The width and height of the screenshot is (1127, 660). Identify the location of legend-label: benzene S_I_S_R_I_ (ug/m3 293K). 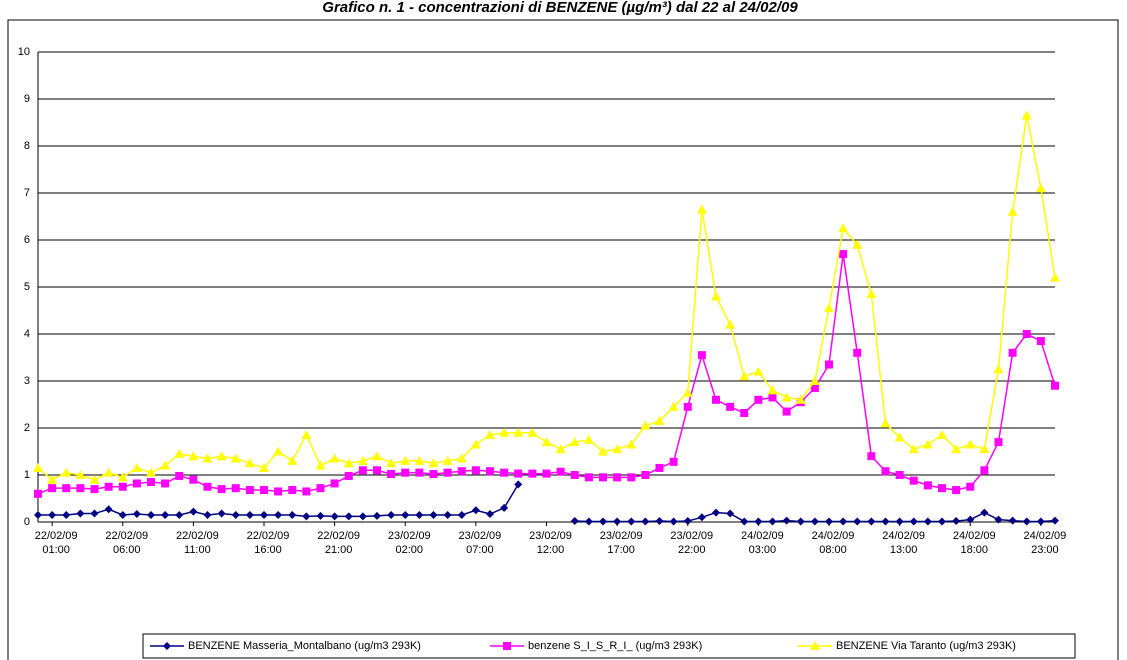
(615, 646).